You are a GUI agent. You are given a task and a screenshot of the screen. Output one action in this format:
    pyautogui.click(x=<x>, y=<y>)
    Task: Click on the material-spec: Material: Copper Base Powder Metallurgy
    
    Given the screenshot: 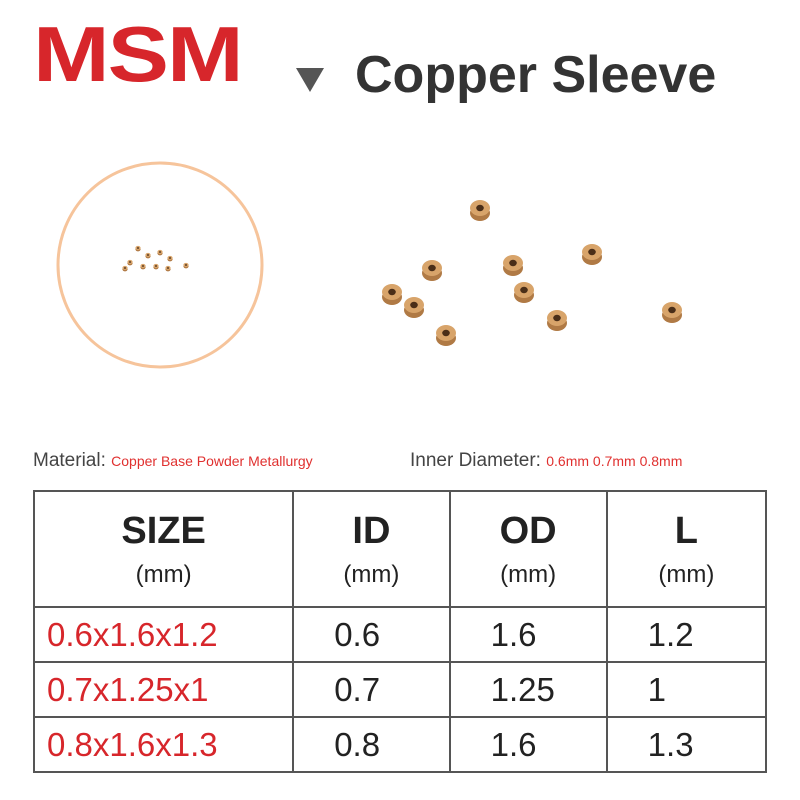 What is the action you would take?
    pyautogui.click(x=173, y=461)
    